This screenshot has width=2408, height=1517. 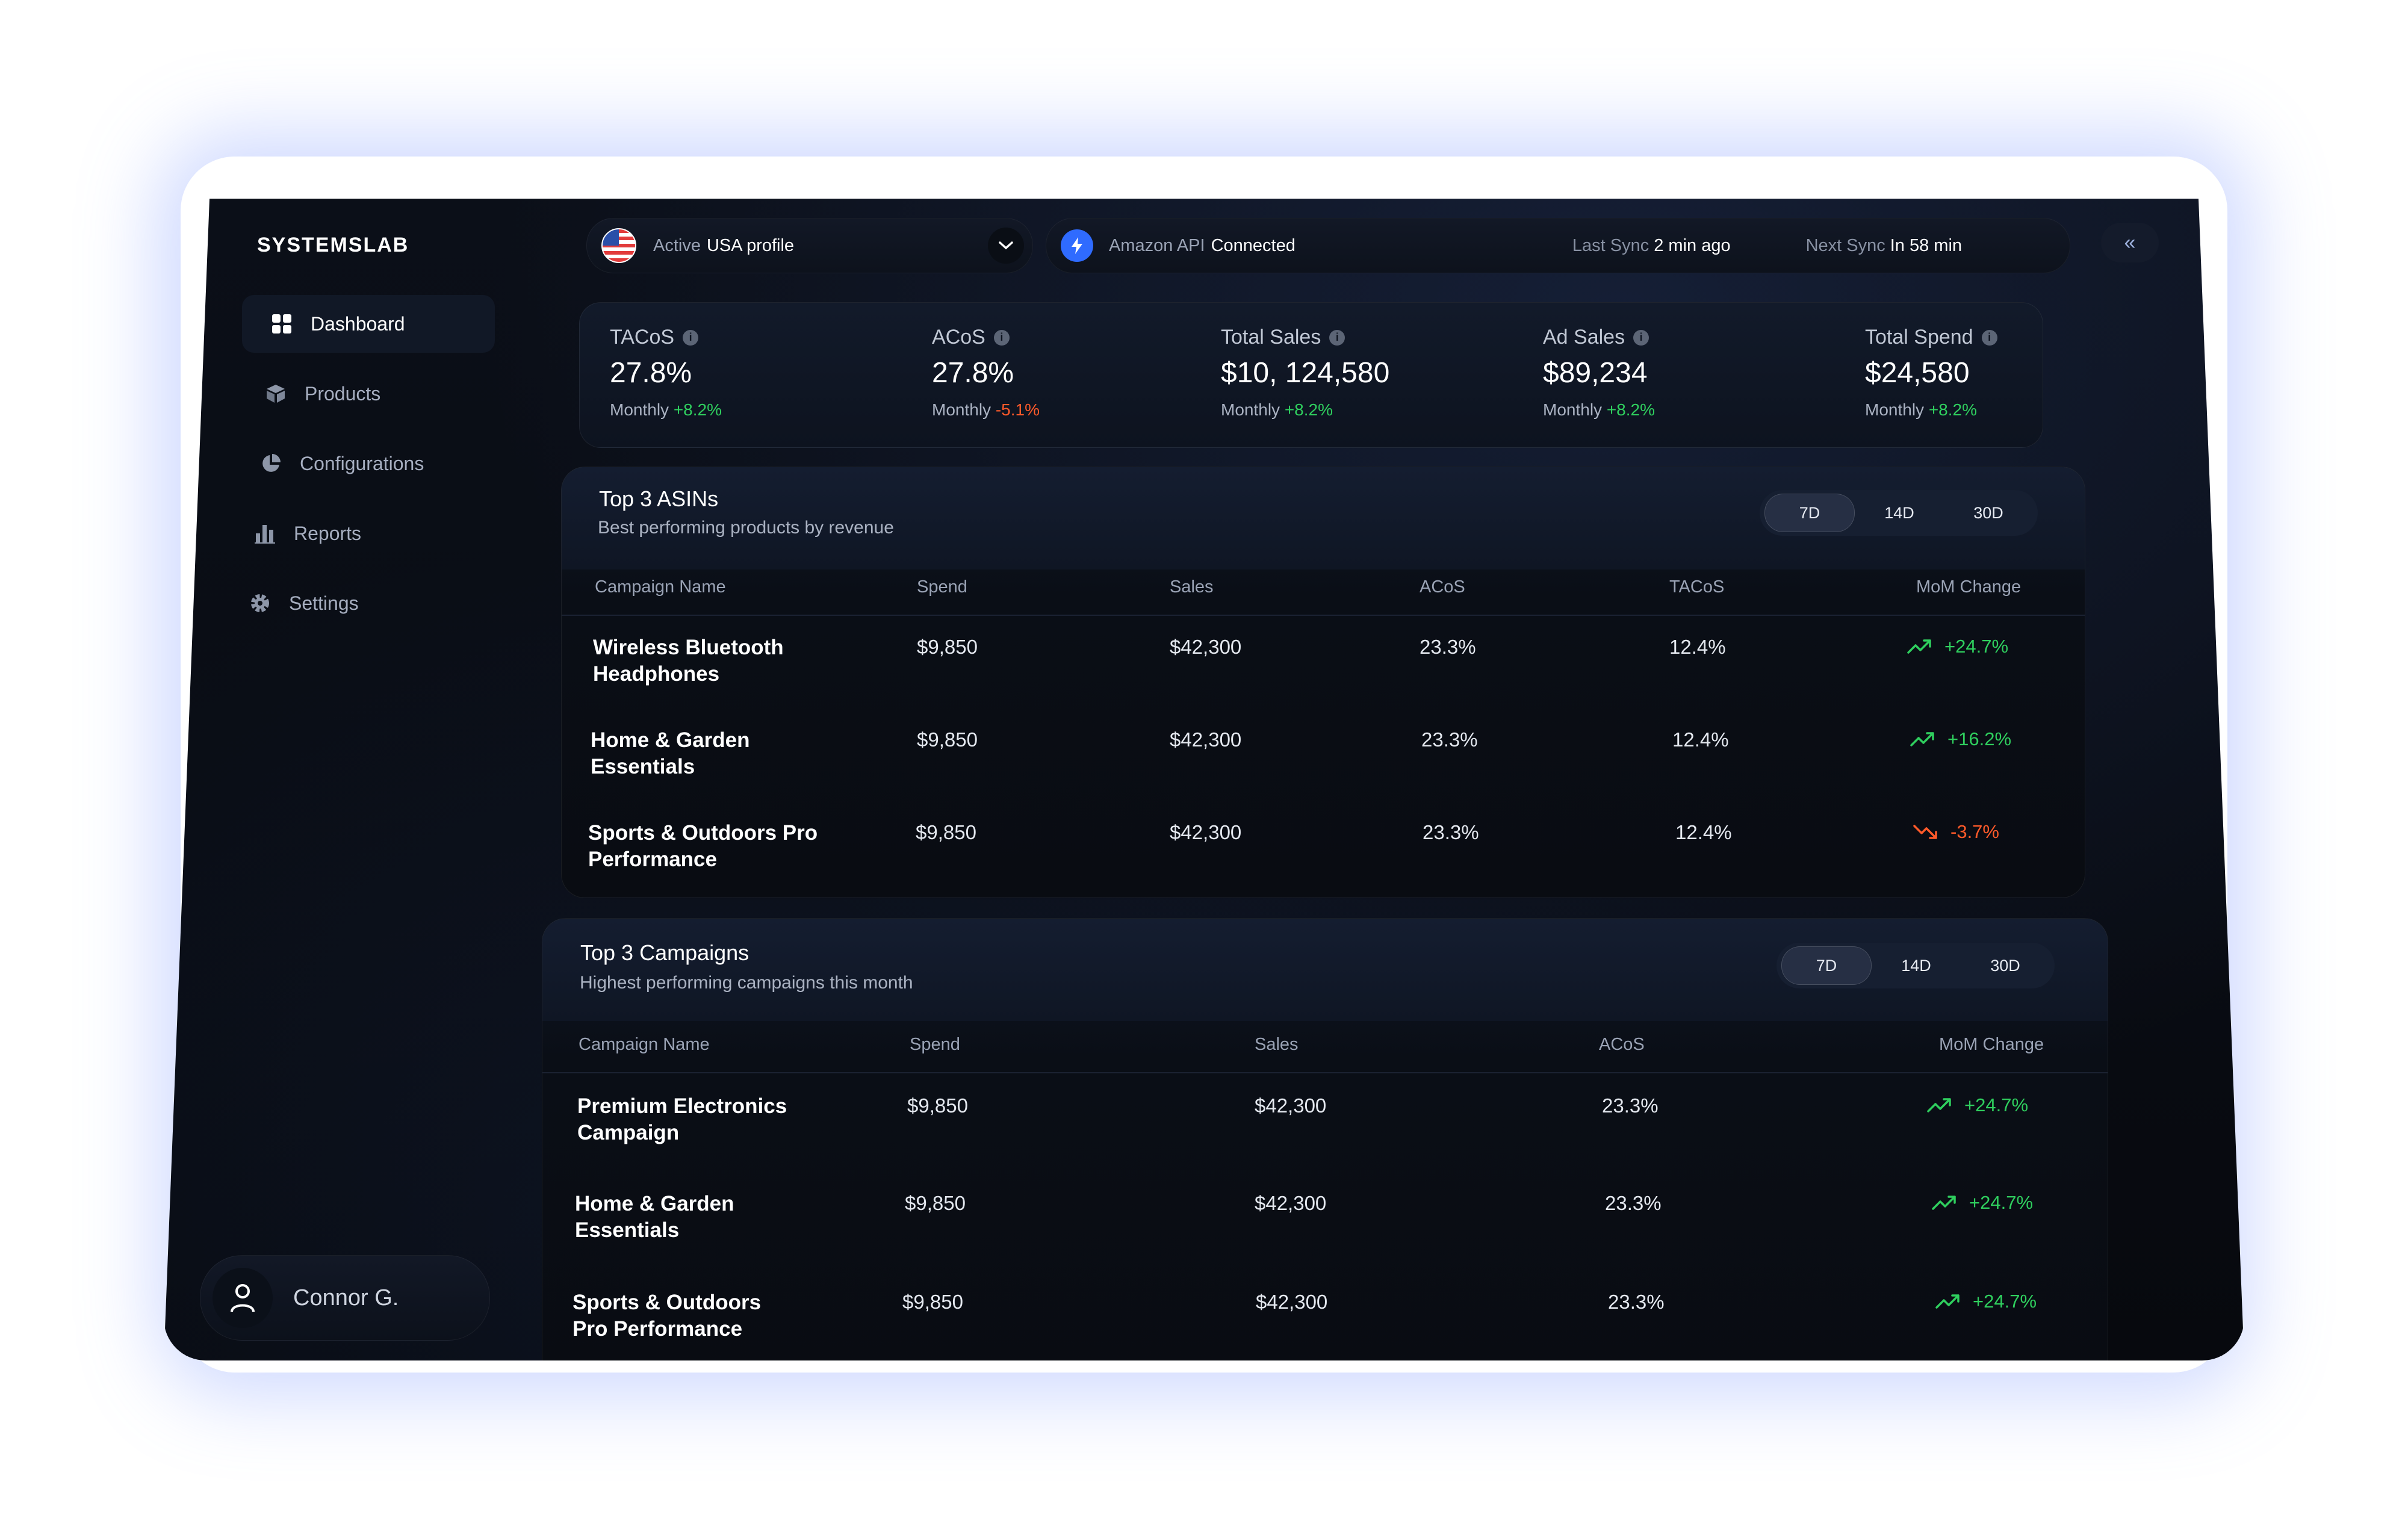 What do you see at coordinates (809, 245) in the screenshot?
I see `profile-selector: Active USA profile` at bounding box center [809, 245].